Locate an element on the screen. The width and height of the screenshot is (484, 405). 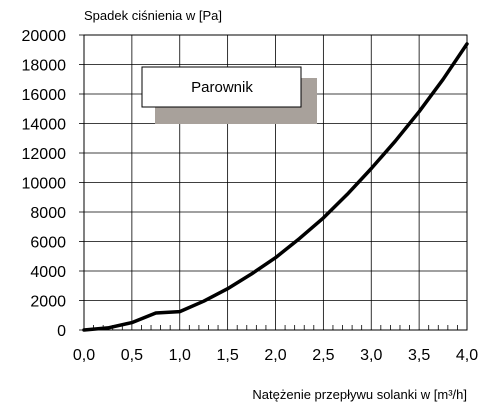
y-tick-label: 4000 is located at coordinates (48, 272).